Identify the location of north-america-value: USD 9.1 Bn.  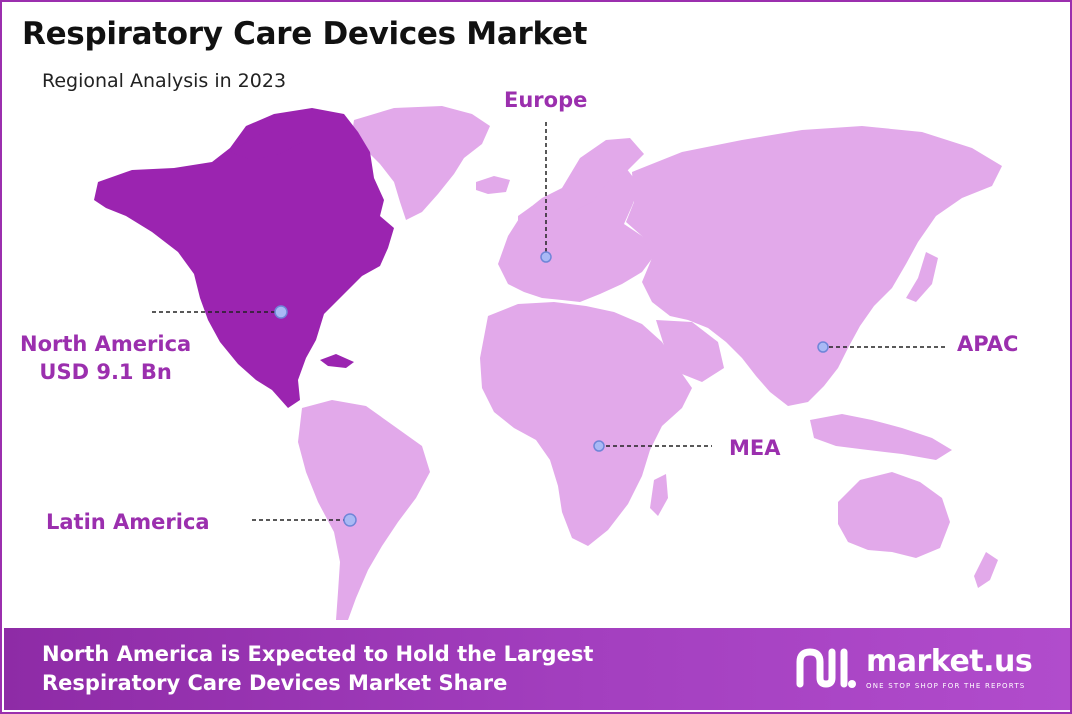
(105, 372).